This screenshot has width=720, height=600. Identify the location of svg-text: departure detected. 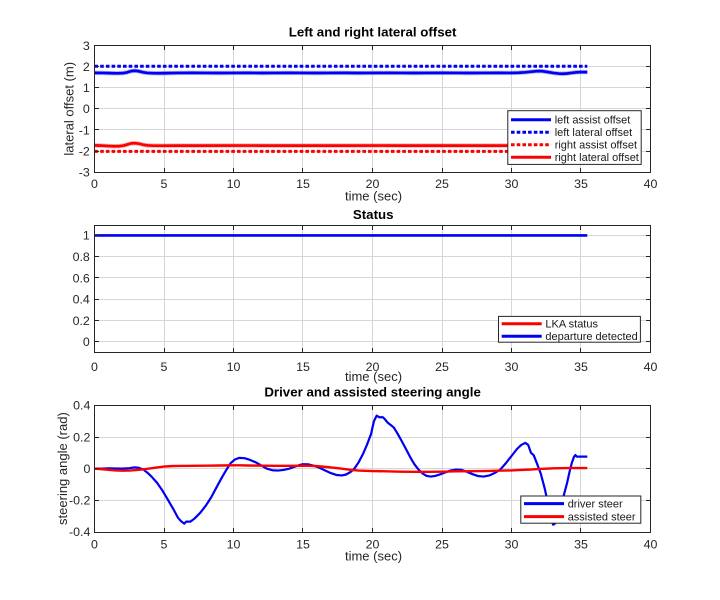
(591, 337).